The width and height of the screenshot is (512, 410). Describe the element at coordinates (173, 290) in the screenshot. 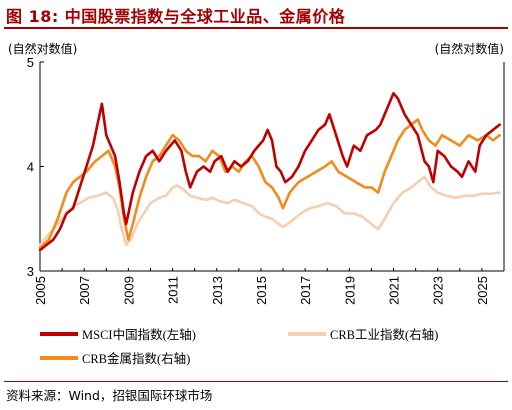

I see `x-tick-label-2011: 2011` at that location.